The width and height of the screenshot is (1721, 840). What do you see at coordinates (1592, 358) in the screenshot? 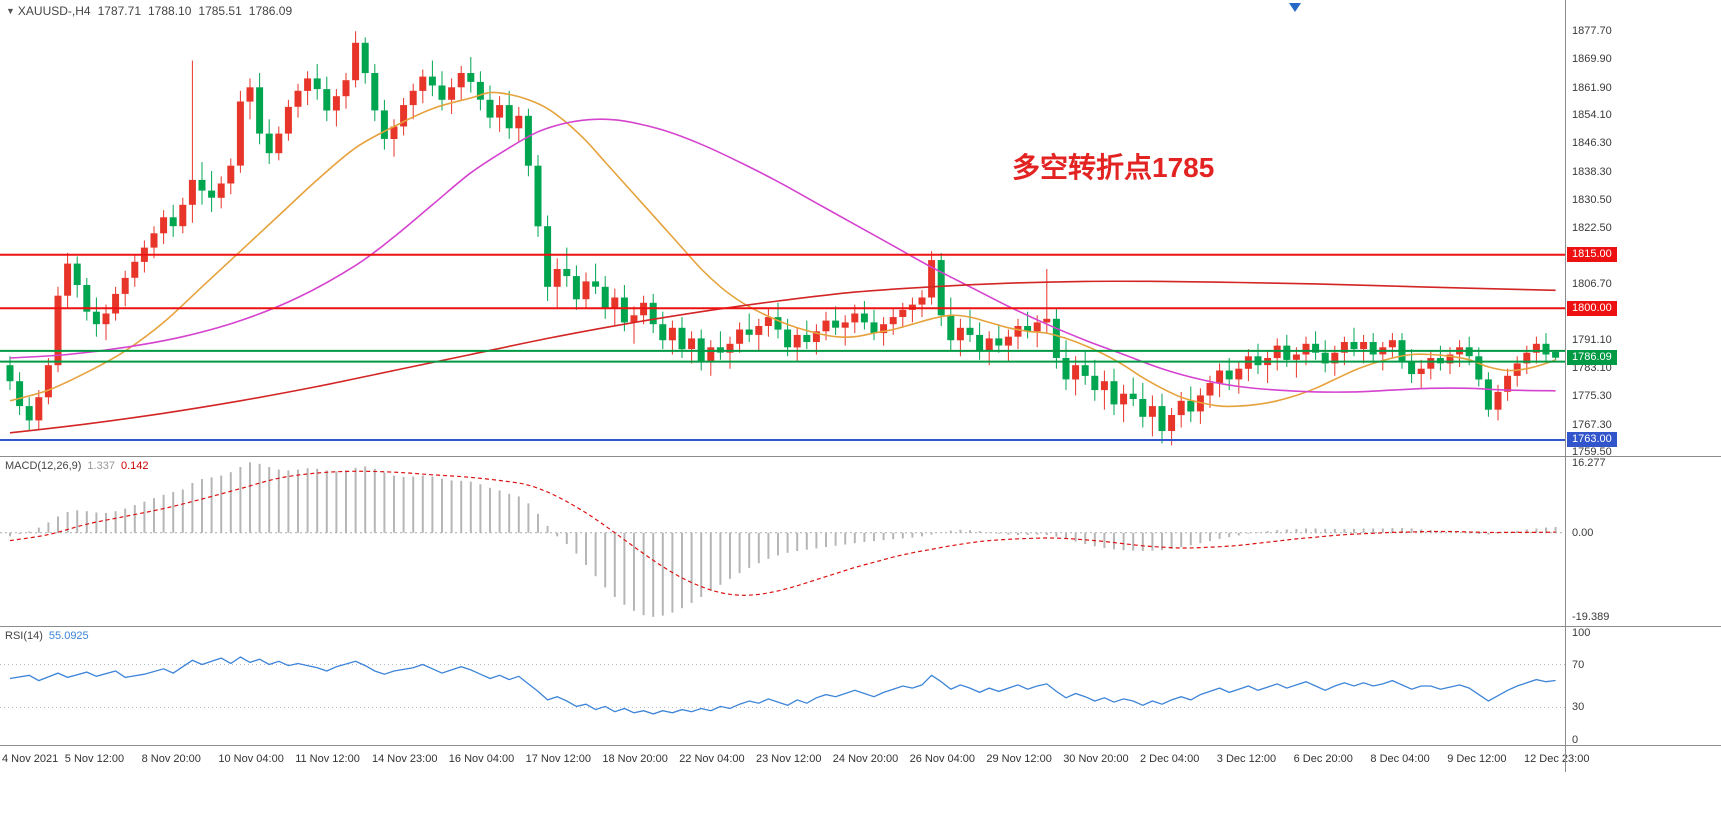
I see `price-badge: 1786.09` at bounding box center [1592, 358].